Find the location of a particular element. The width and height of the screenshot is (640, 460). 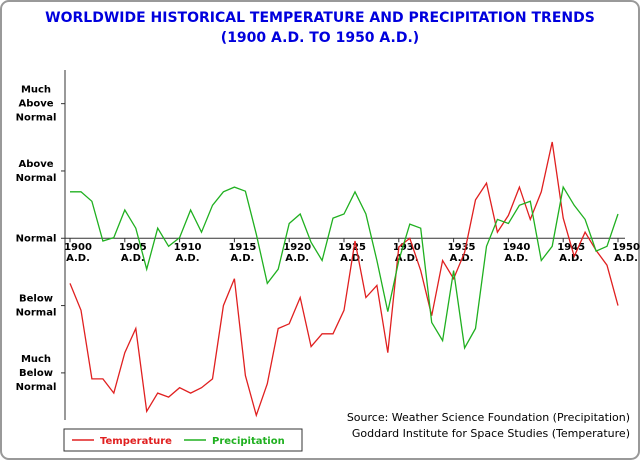

chart-subtitle: (1900 A.D. TO 1950 A.D.) is located at coordinates (320, 38).